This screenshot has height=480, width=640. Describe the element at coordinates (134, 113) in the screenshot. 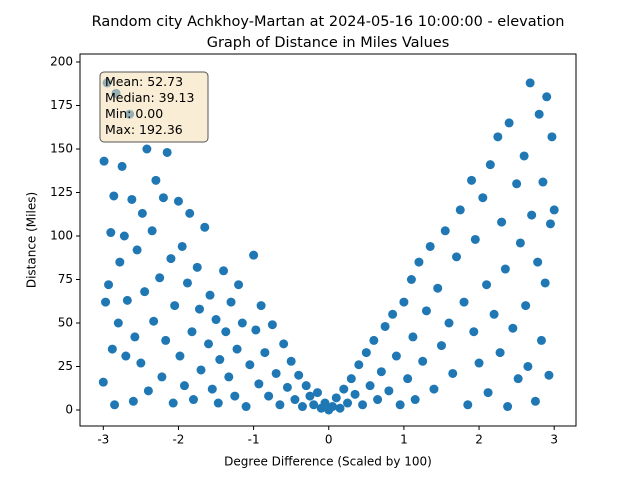

I see `stats-text: Min: 0.00` at that location.